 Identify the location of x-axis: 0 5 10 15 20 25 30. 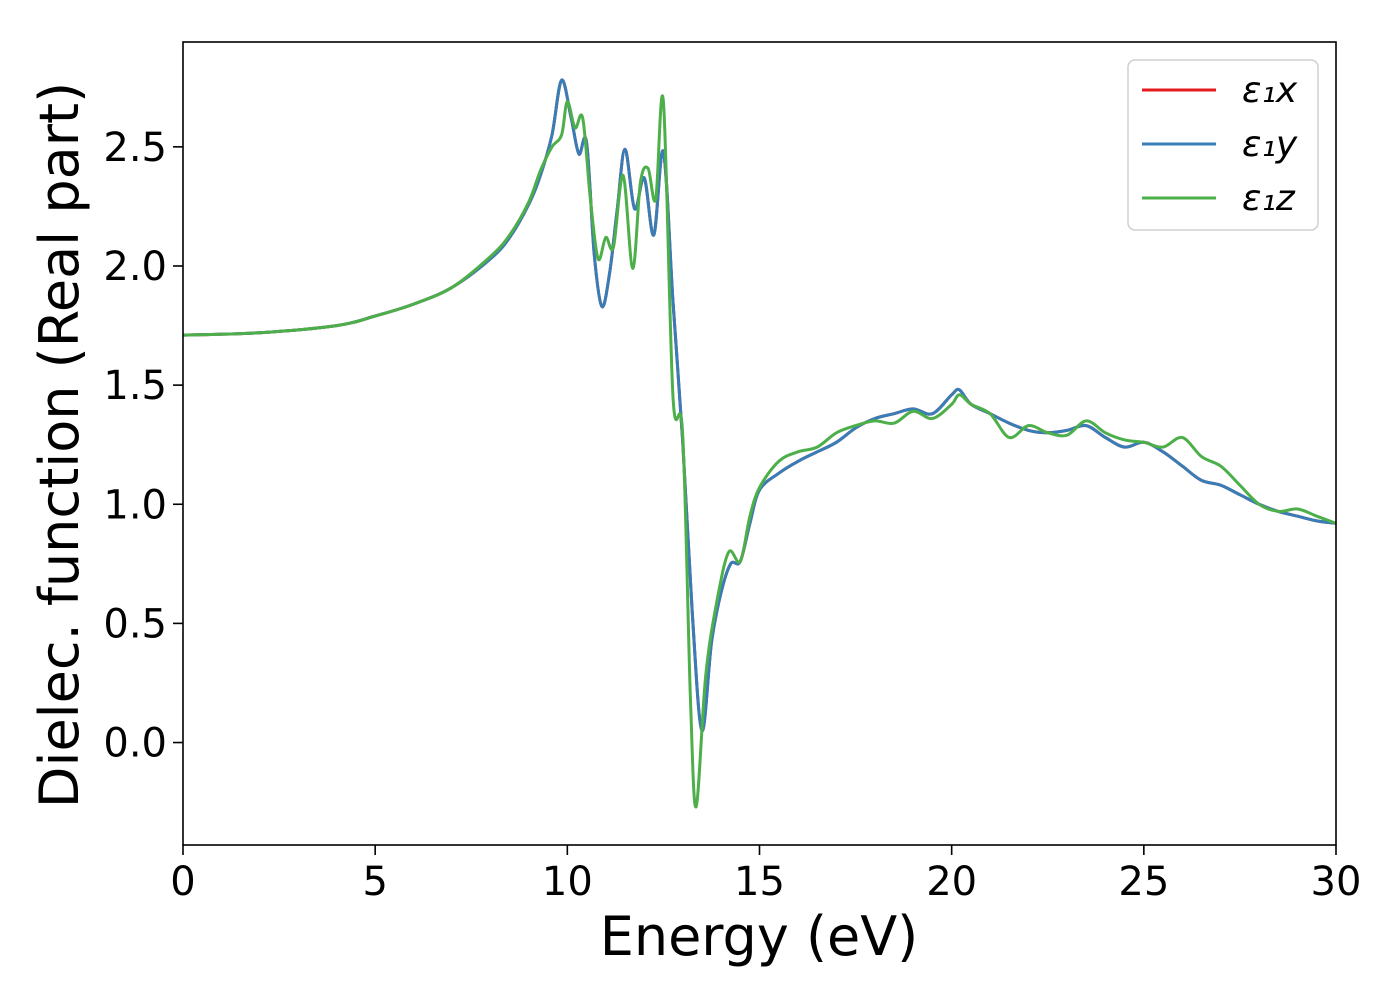
(765, 875).